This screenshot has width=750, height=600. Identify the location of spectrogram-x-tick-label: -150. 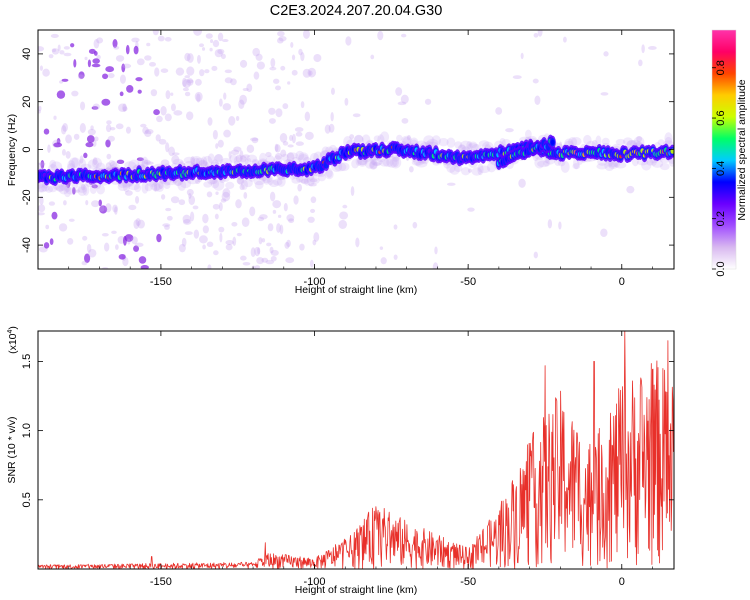
(161, 282).